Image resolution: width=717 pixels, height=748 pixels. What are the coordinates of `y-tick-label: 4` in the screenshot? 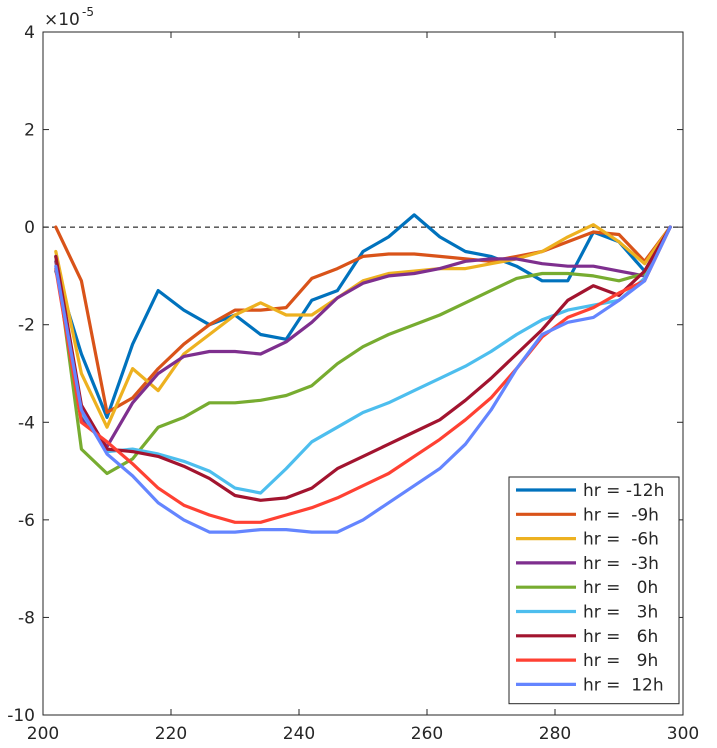 It's located at (29, 33).